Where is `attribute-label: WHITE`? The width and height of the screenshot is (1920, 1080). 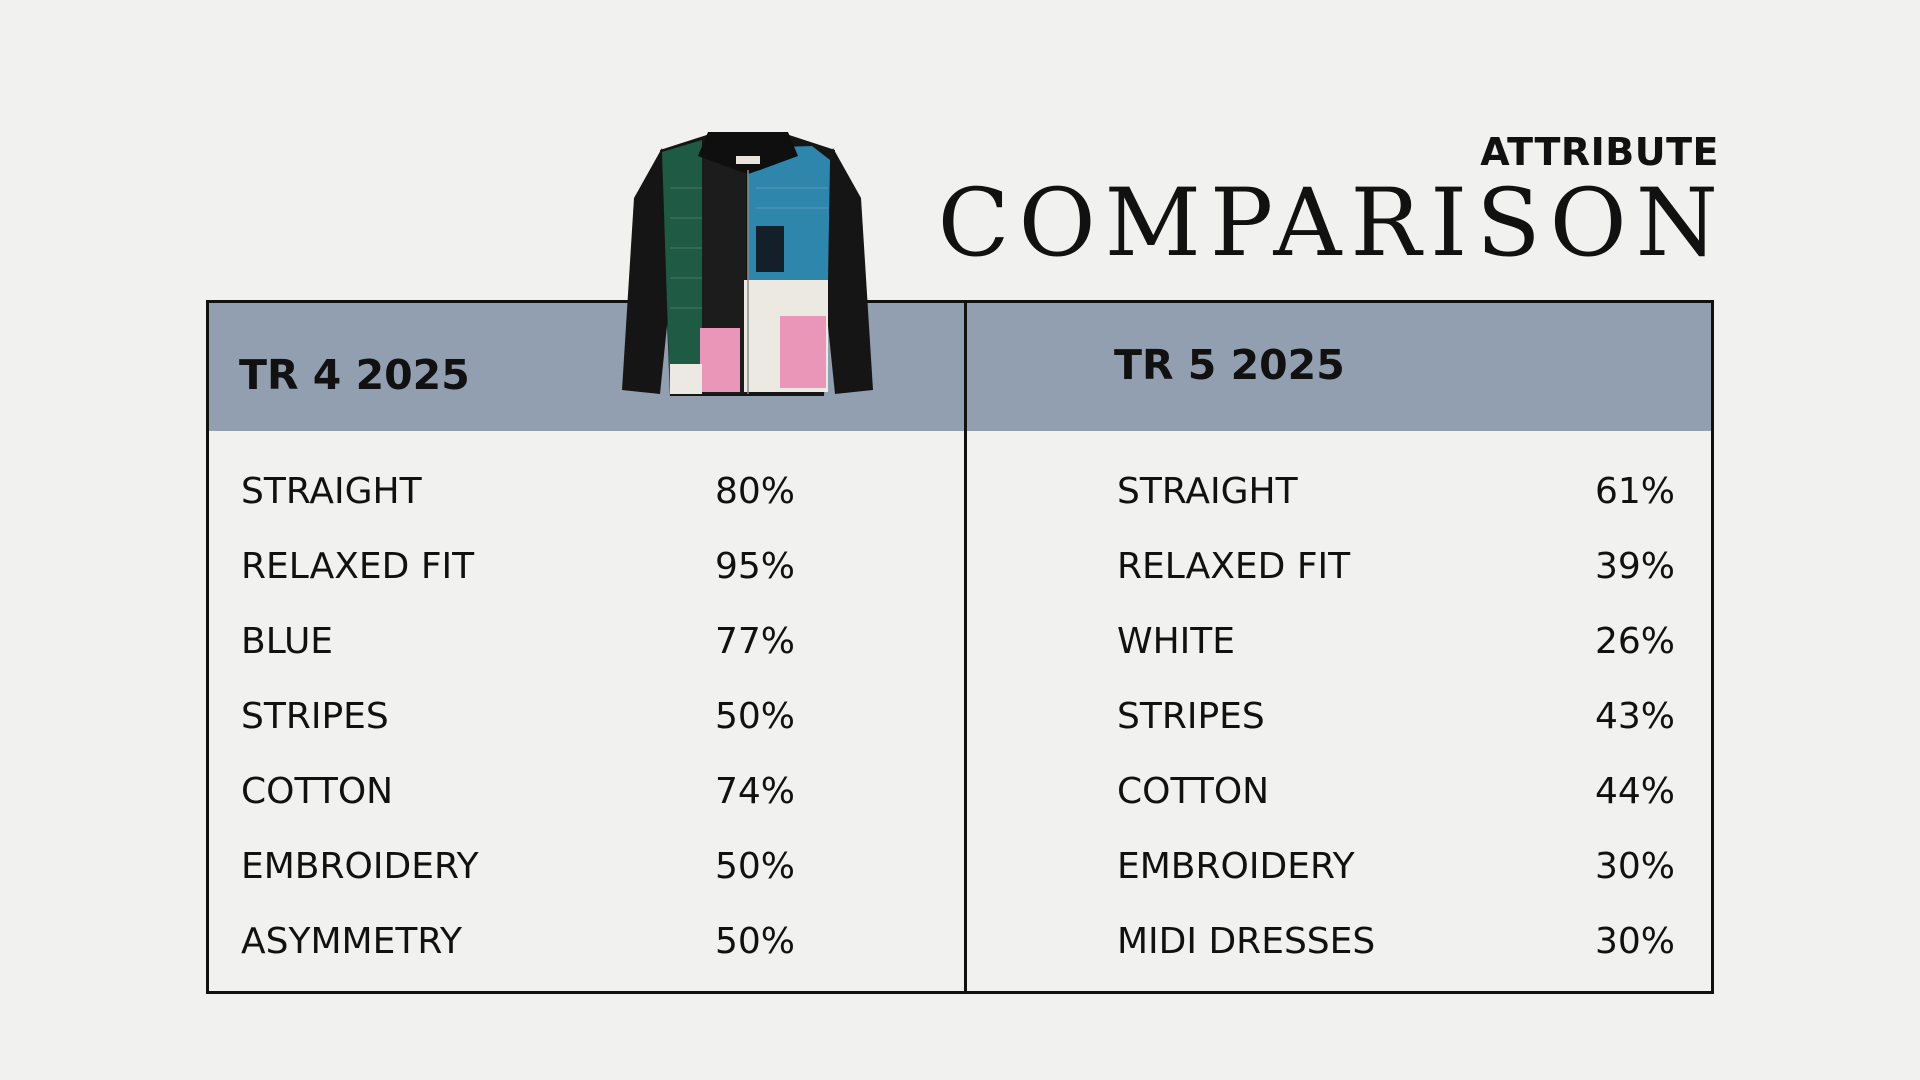 attribute-label: WHITE is located at coordinates (1176, 641).